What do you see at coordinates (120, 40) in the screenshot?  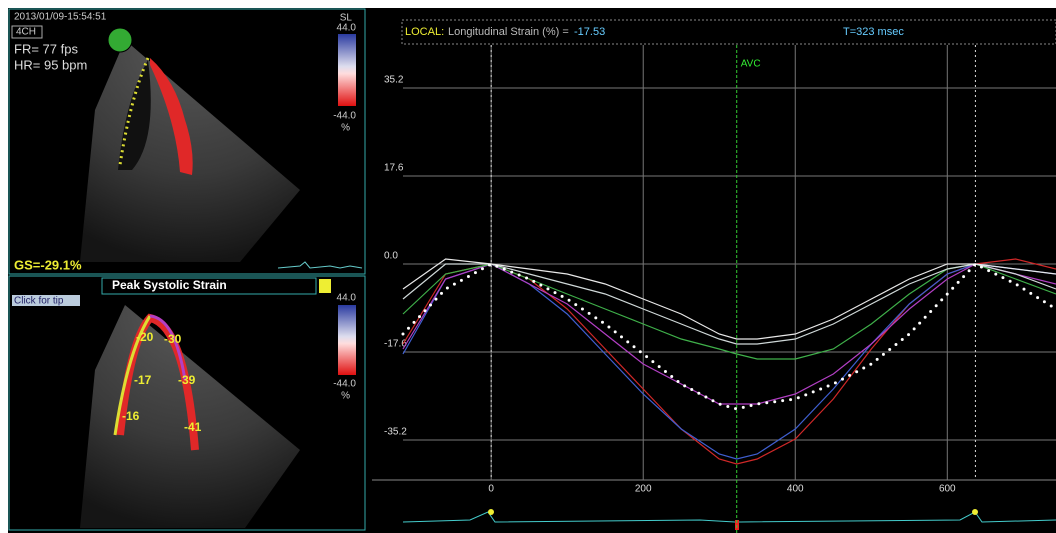 I see `orientation-icon` at bounding box center [120, 40].